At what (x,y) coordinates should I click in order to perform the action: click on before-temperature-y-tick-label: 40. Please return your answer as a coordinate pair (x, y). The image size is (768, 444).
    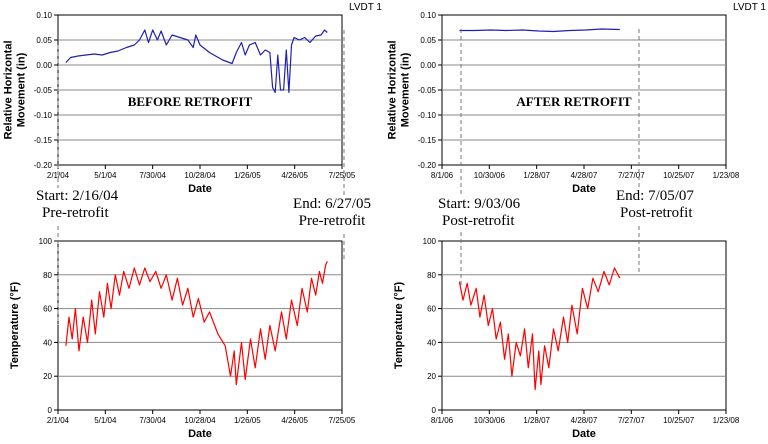
    Looking at the image, I should click on (47, 342).